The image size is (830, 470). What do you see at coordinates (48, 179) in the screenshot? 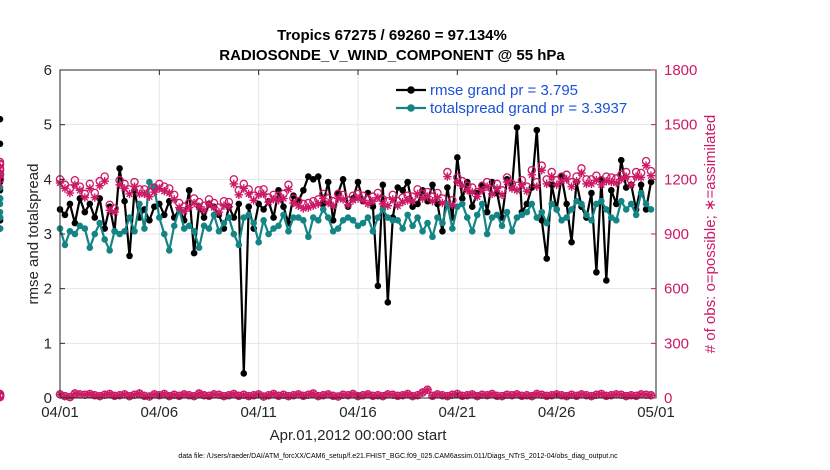
I see `left-y-tick-label: 4` at bounding box center [48, 179].